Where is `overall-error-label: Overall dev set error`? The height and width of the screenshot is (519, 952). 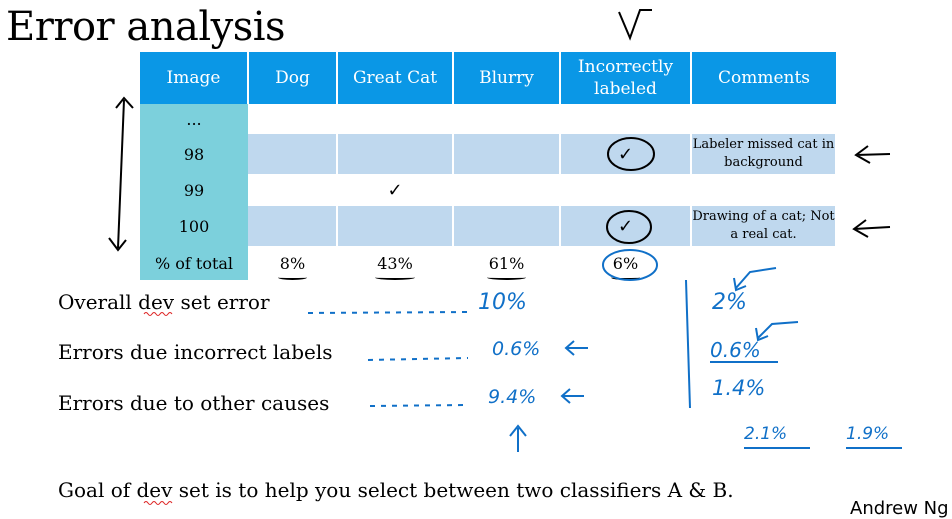 overall-error-label: Overall dev set error is located at coordinates (164, 302).